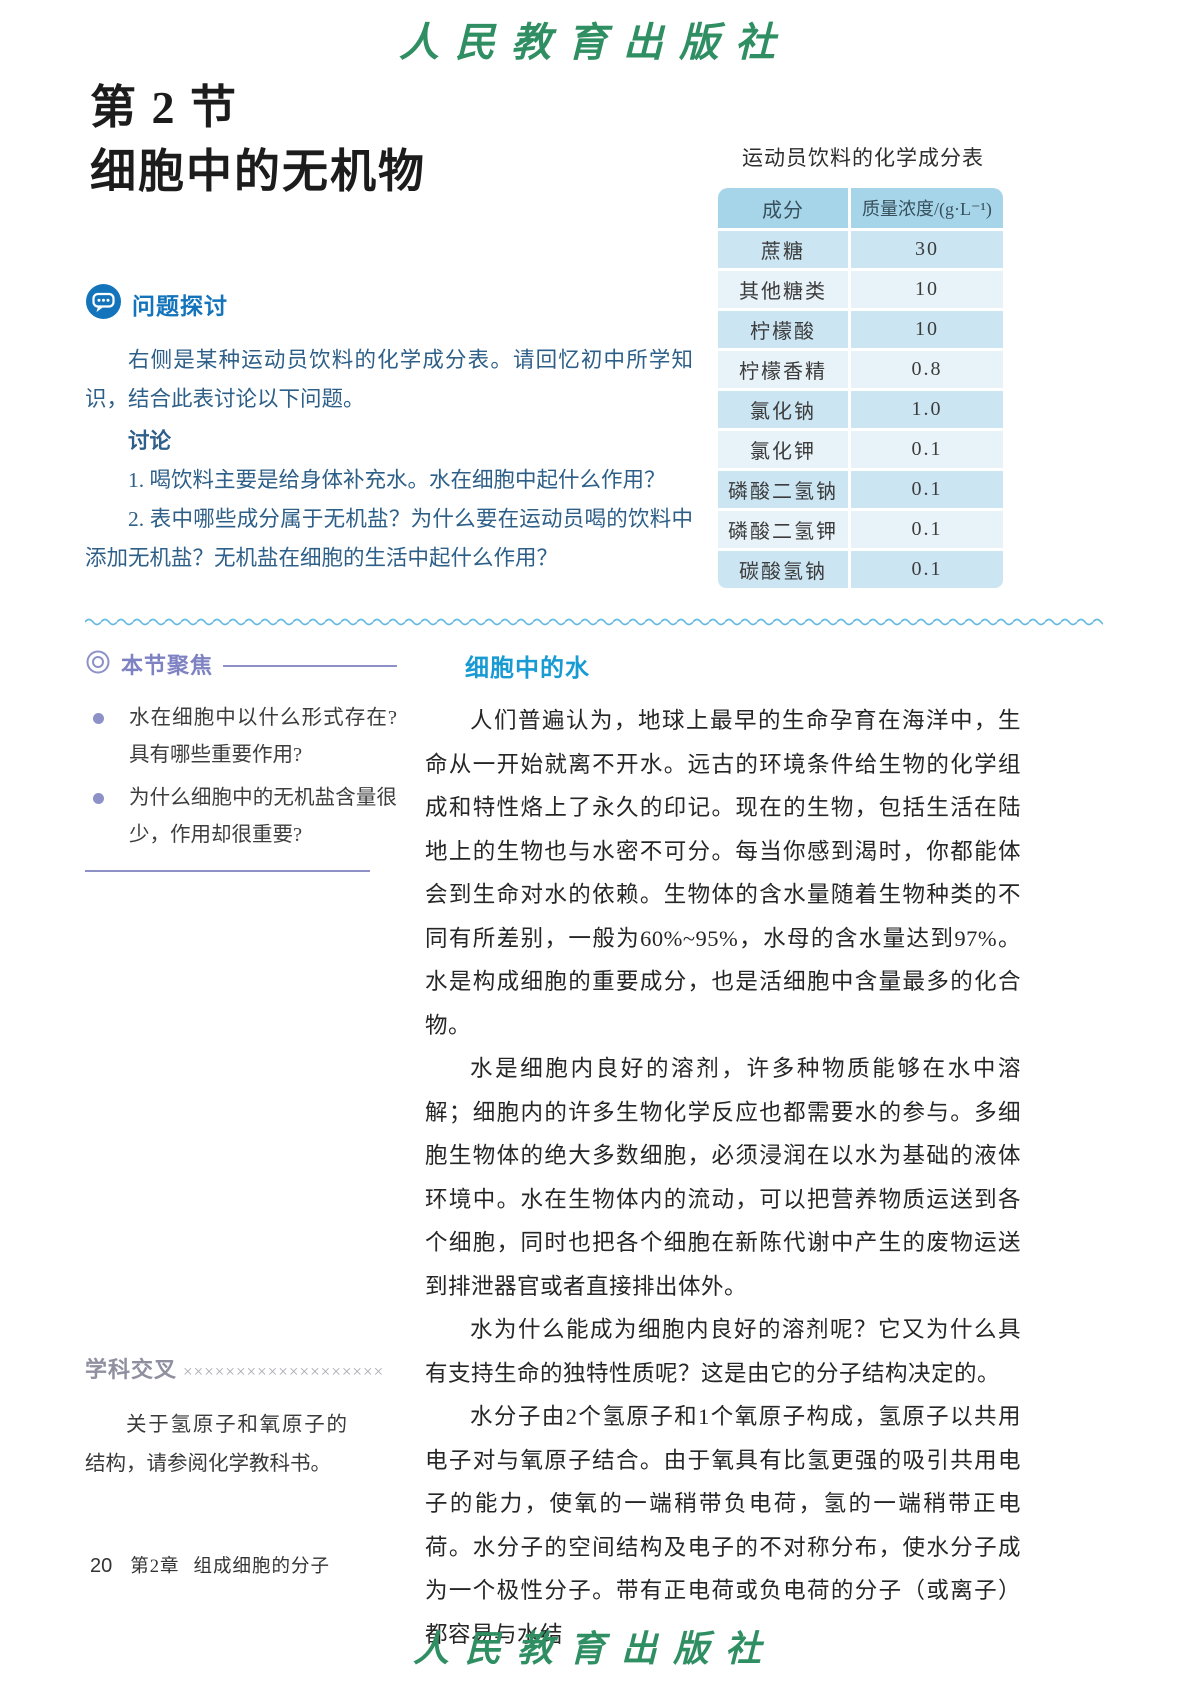 Image resolution: width=1190 pixels, height=1683 pixels. What do you see at coordinates (397, 480) in the screenshot?
I see `discussion-question-1: 1. 喝饮料主要是给身体补充水。水在细胞中起什么作用？` at bounding box center [397, 480].